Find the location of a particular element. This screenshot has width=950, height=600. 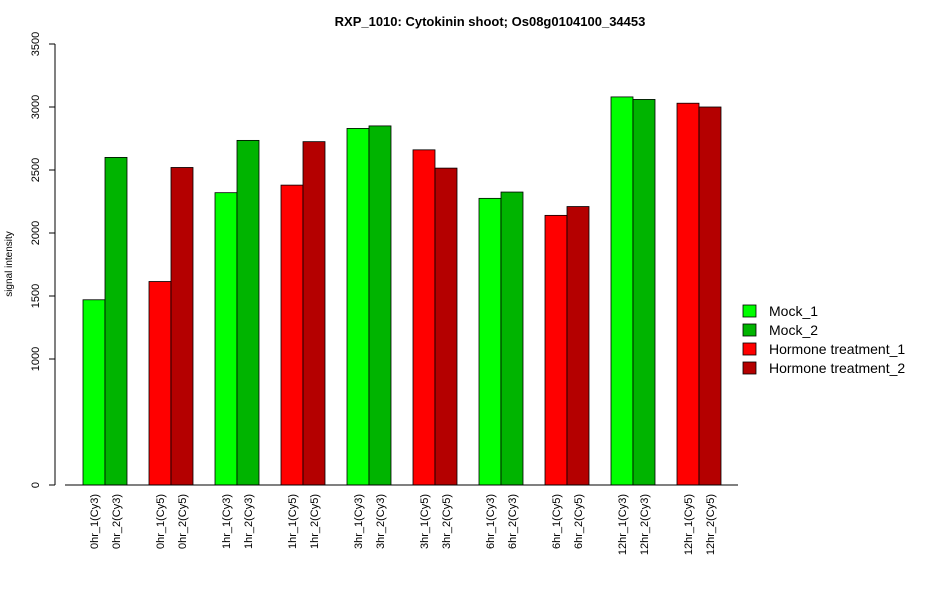

x-tick-label: 0hr_2(Cy5) is located at coordinates (183, 521).